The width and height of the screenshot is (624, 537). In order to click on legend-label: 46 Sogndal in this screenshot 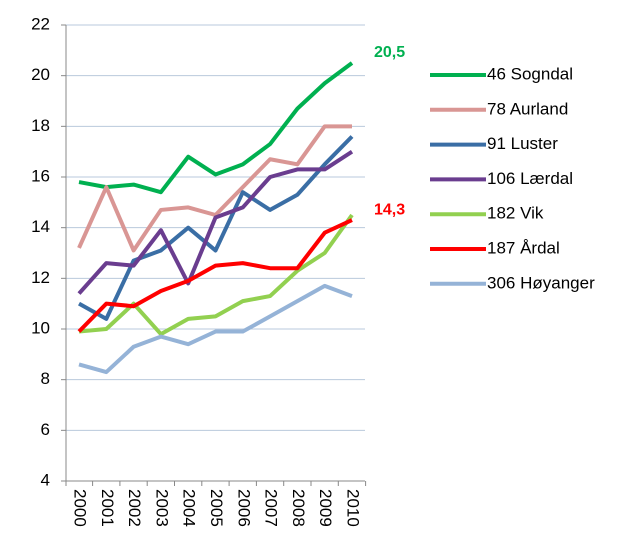, I will do `click(530, 73)`.